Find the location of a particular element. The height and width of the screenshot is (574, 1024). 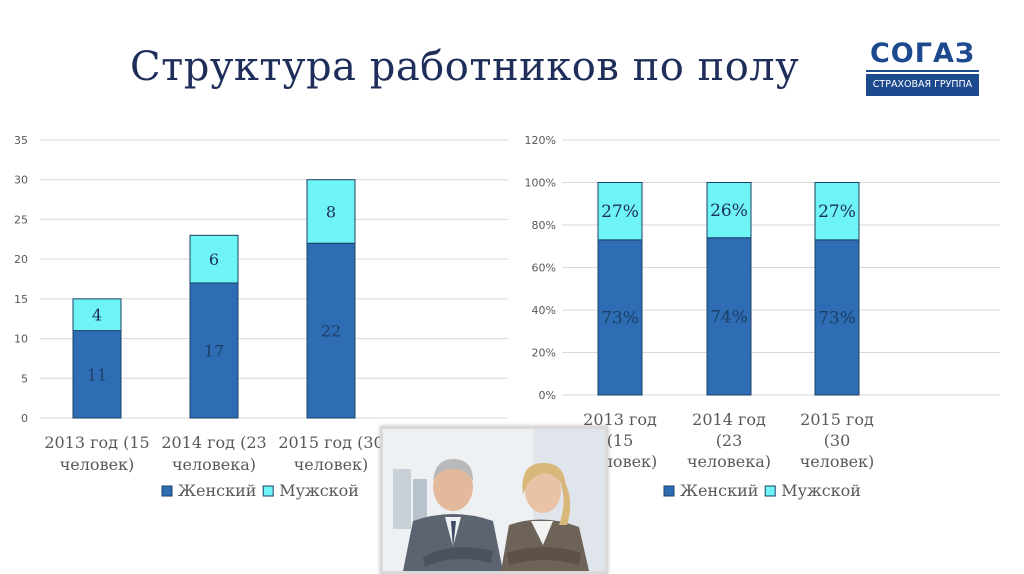

data-label: 74% is located at coordinates (729, 317).